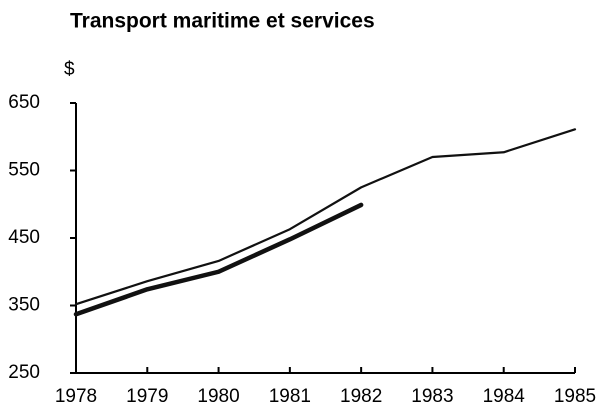 Image resolution: width=598 pixels, height=414 pixels. Describe the element at coordinates (290, 396) in the screenshot. I see `x-tick-label: 1981` at that location.